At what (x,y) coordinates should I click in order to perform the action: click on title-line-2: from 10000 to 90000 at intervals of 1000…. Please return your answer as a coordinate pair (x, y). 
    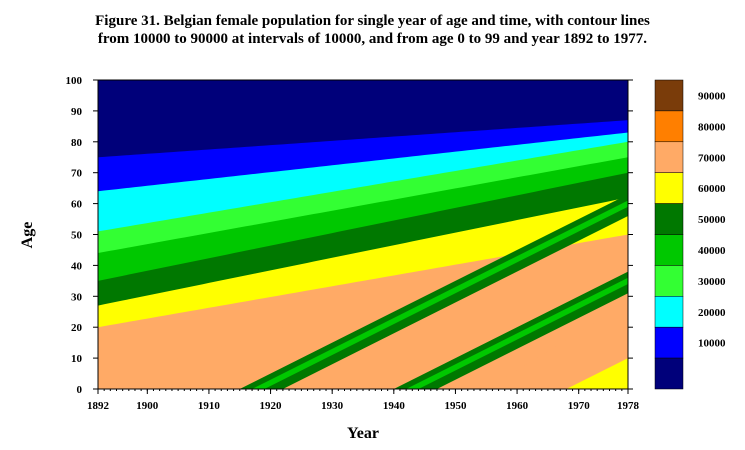
    Looking at the image, I should click on (372, 39).